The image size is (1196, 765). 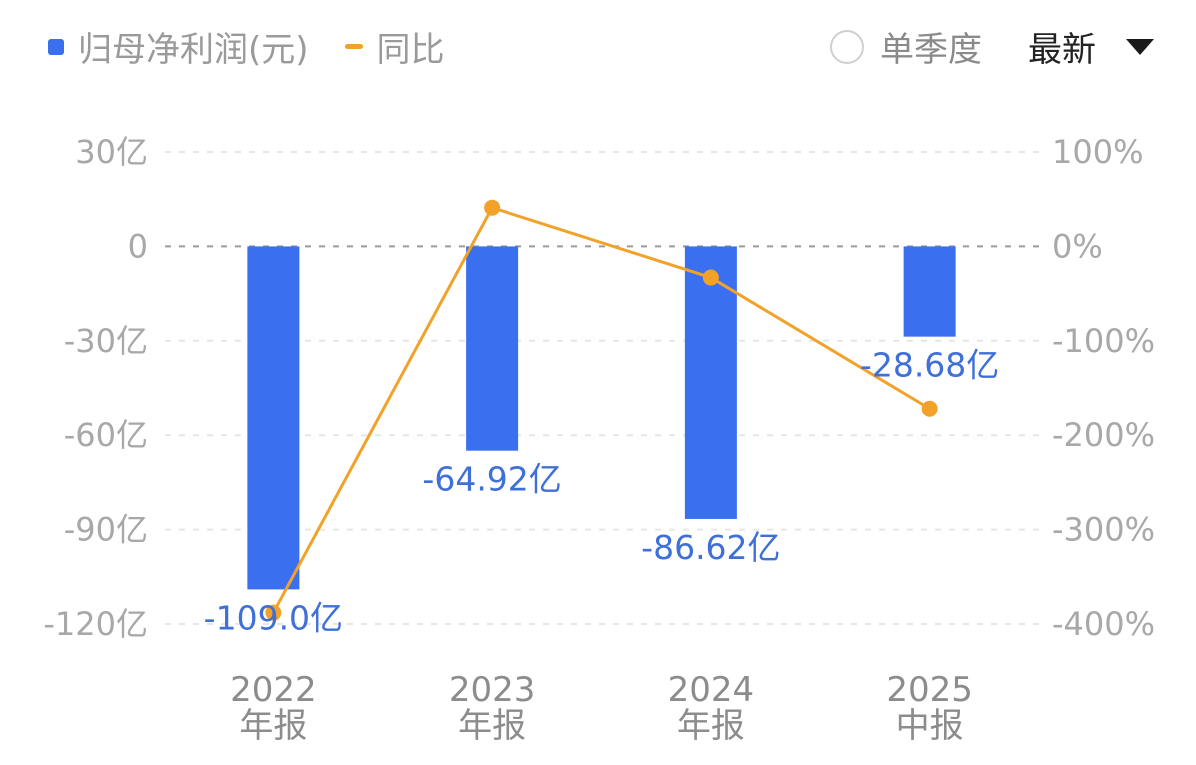 I want to click on period-dropdown: 最新, so click(x=1091, y=46).